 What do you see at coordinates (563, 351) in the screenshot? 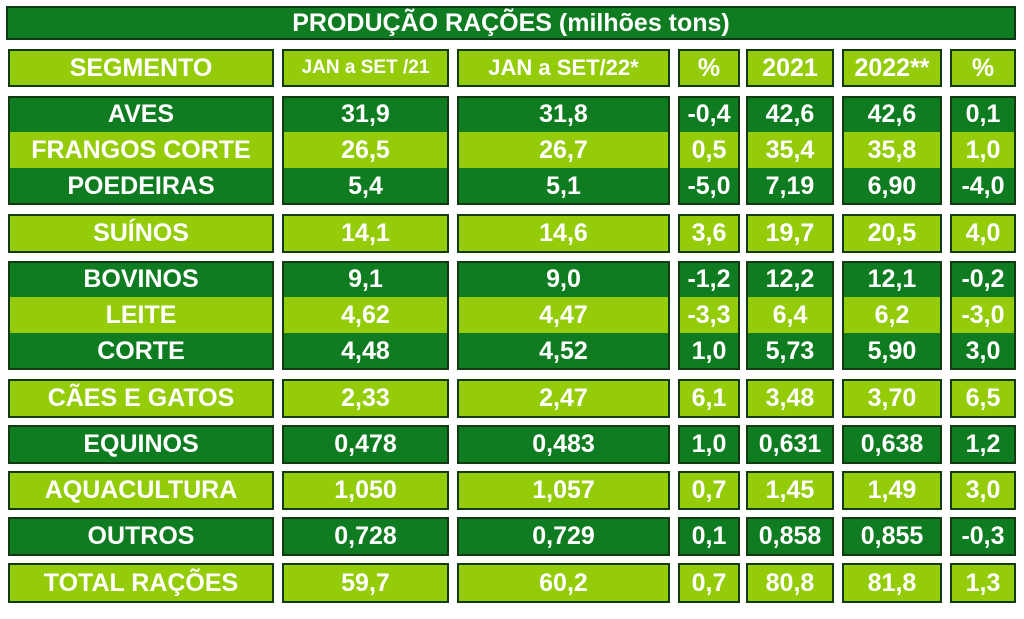
I see `table-cell-corte-2: 4,52` at bounding box center [563, 351].